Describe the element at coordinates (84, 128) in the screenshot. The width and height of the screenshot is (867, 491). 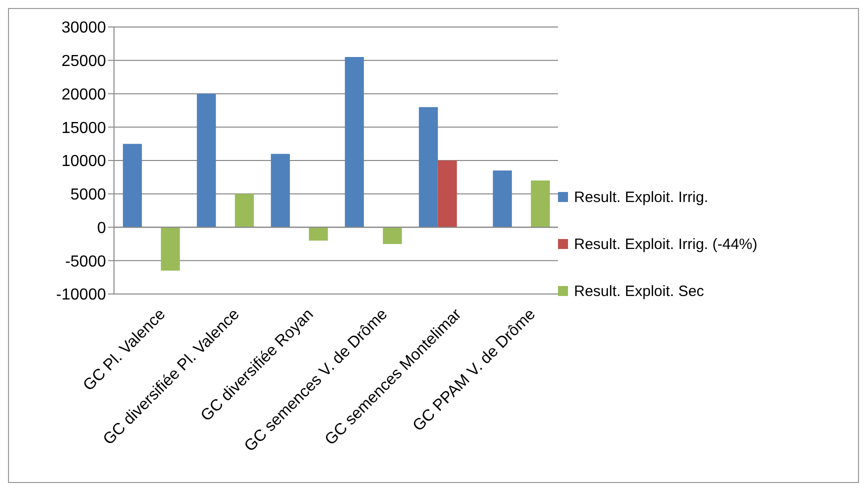
I see `y-tick-label: 15000` at that location.